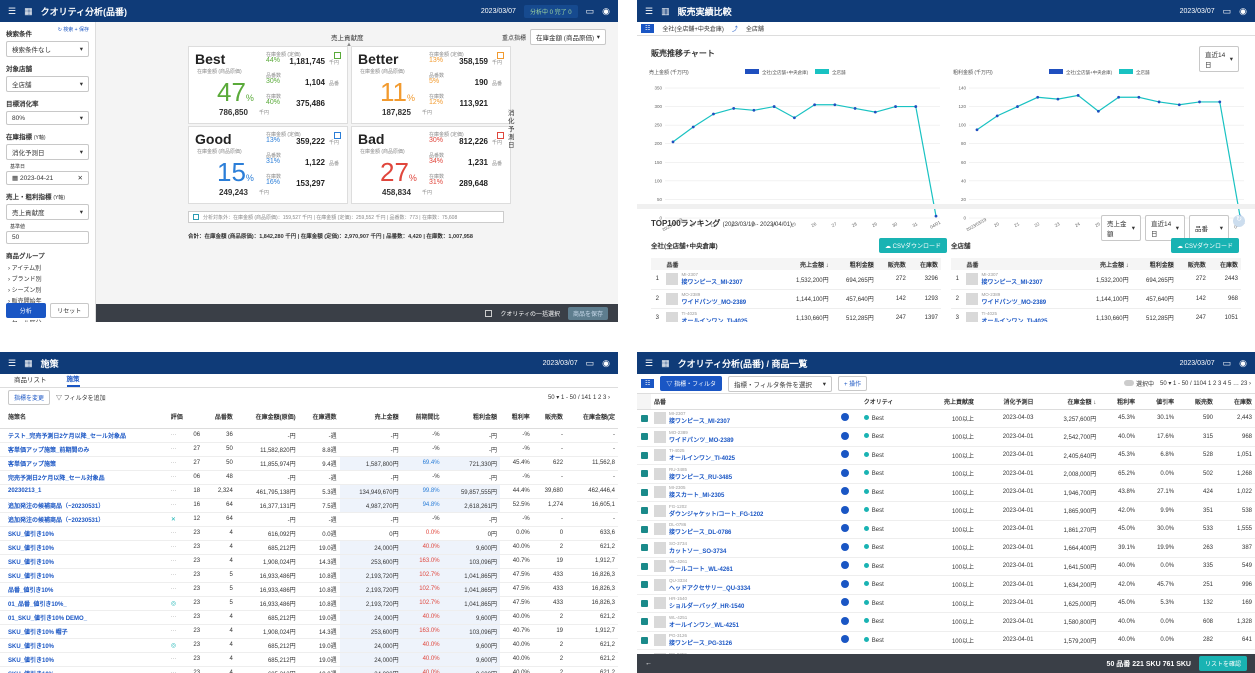  Describe the element at coordinates (25, 491) in the screenshot. I see `measure-name-link: 20230213_1` at that location.